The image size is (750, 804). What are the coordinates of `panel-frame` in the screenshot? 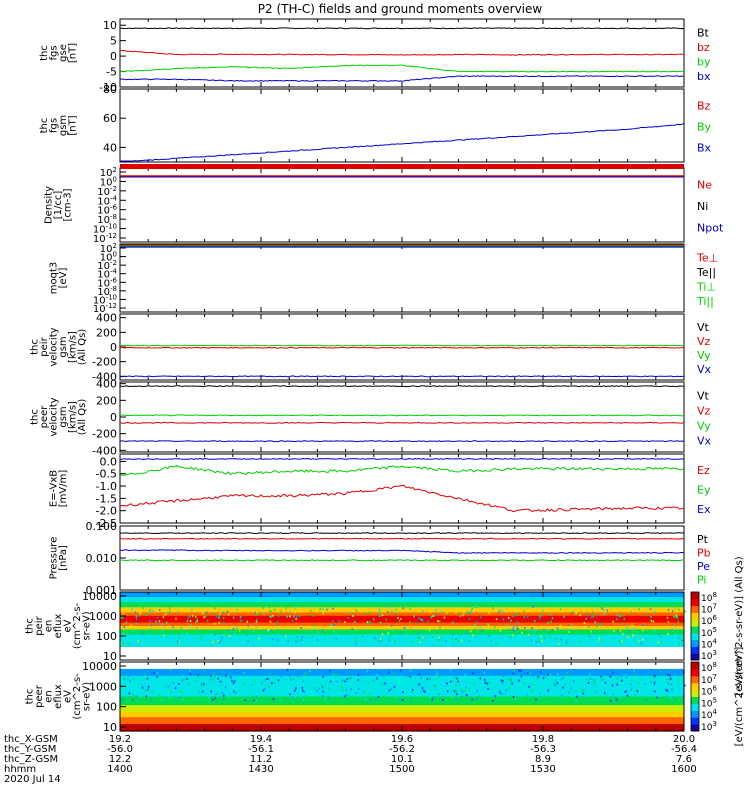 It's located at (402, 278).